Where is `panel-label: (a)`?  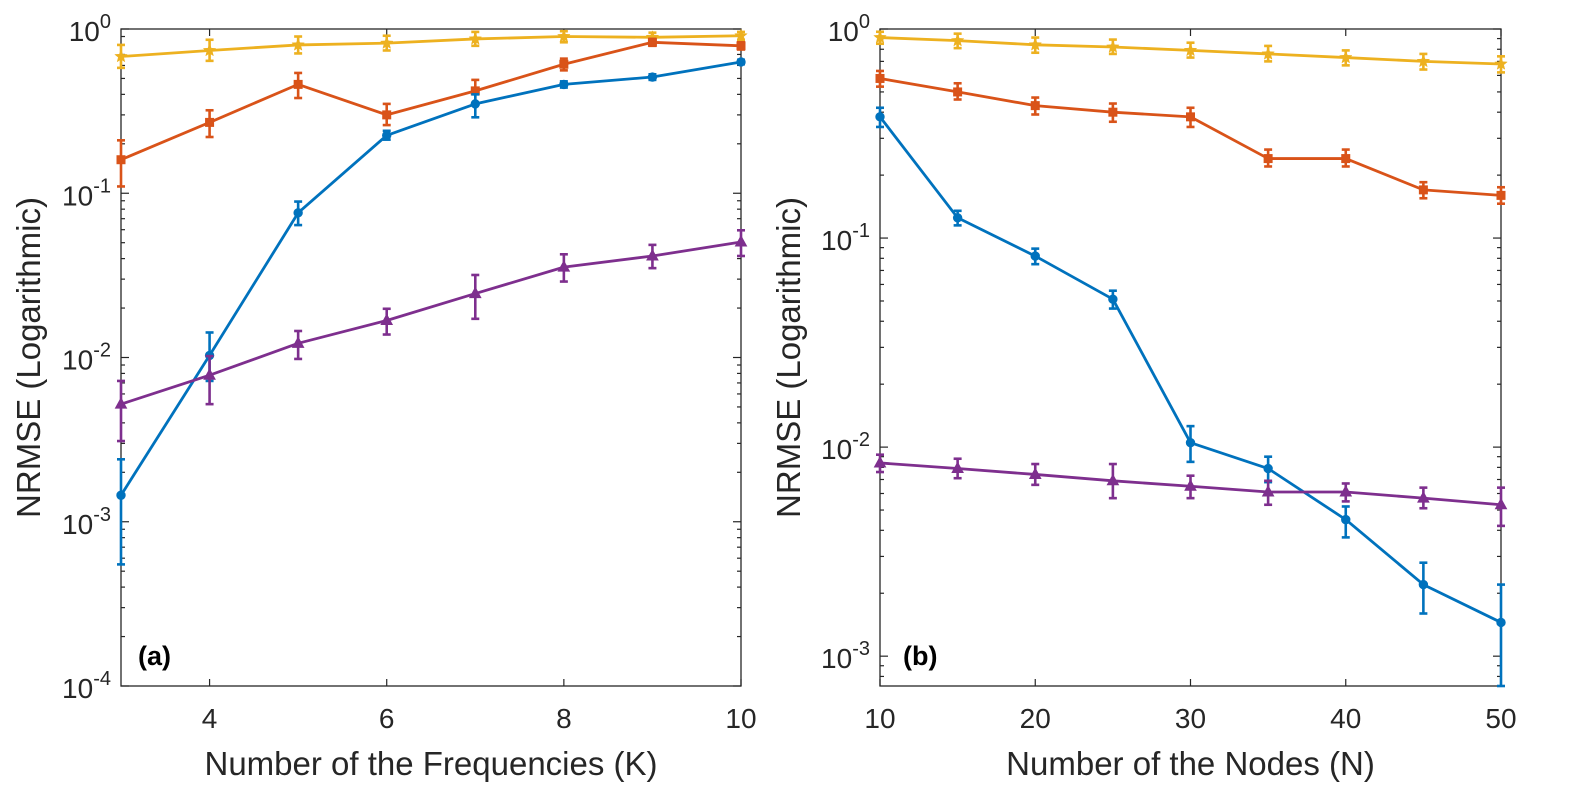 panel-label: (a) is located at coordinates (154, 656).